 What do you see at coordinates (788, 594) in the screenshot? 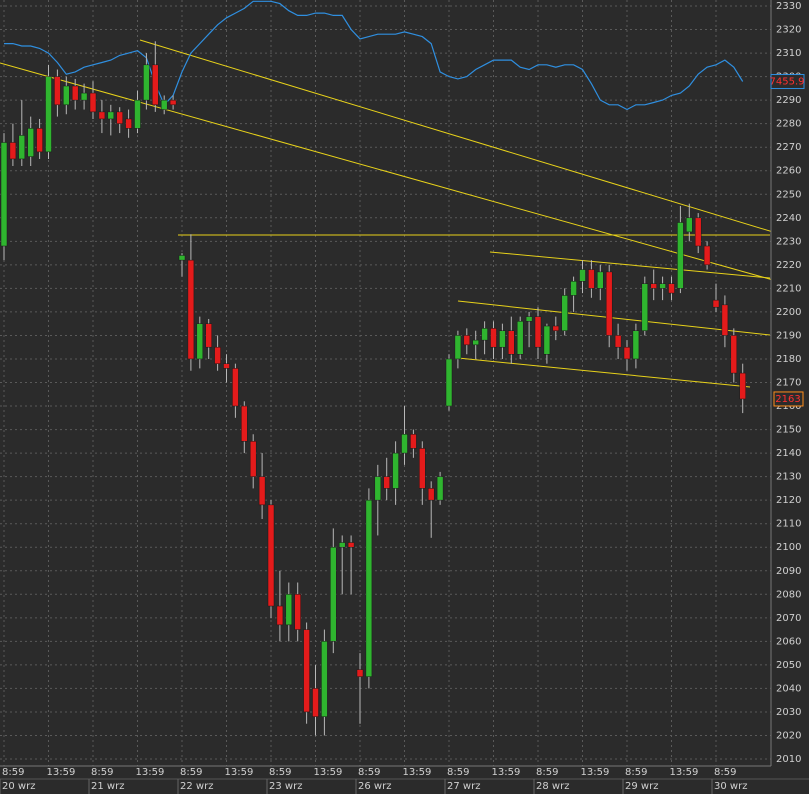
I see `y-tick-label: 2080` at bounding box center [788, 594].